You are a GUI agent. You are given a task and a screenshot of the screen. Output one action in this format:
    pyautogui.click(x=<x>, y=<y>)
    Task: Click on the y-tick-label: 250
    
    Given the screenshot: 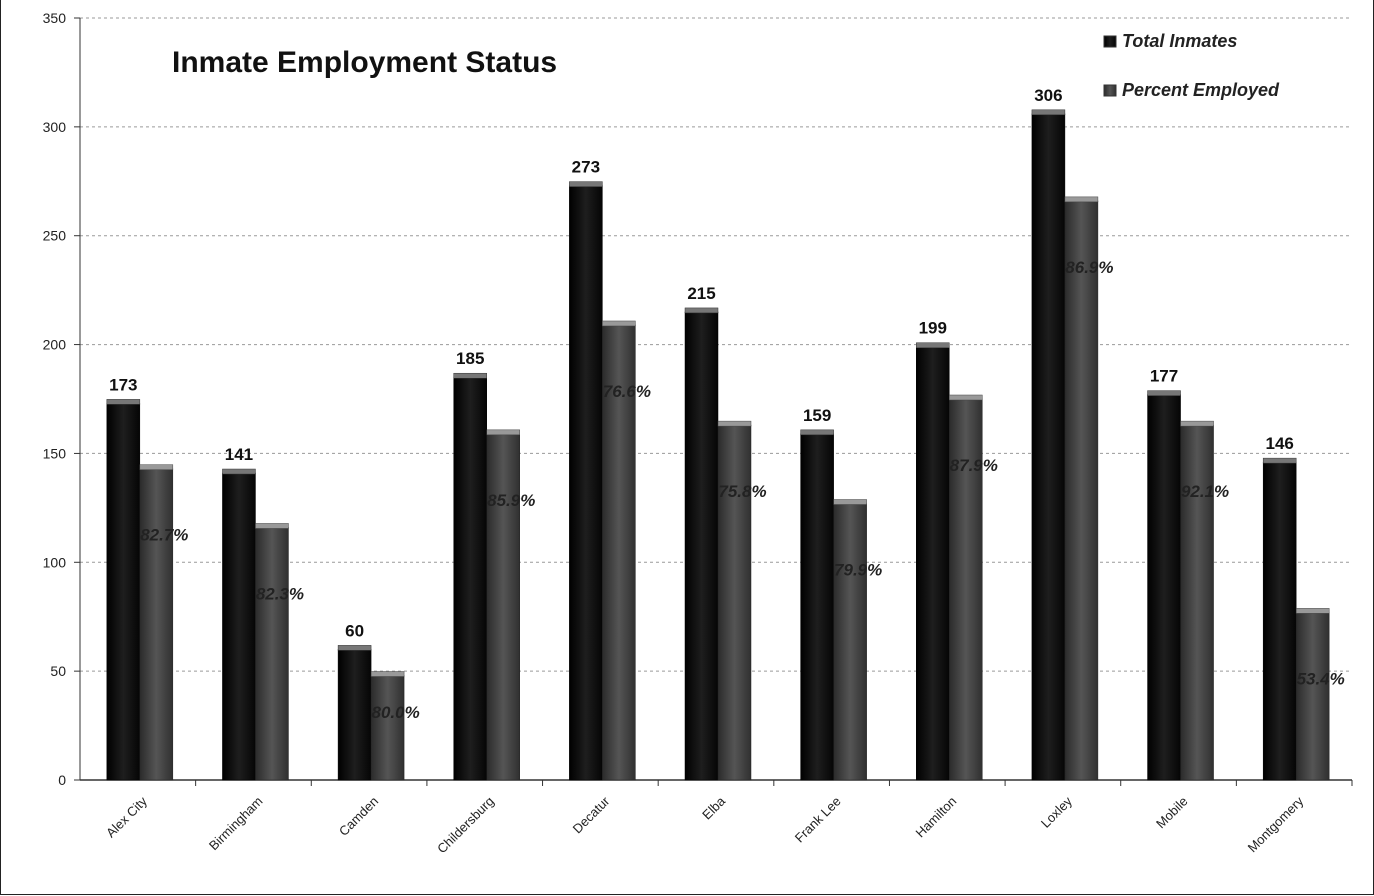 What is the action you would take?
    pyautogui.click(x=55, y=236)
    